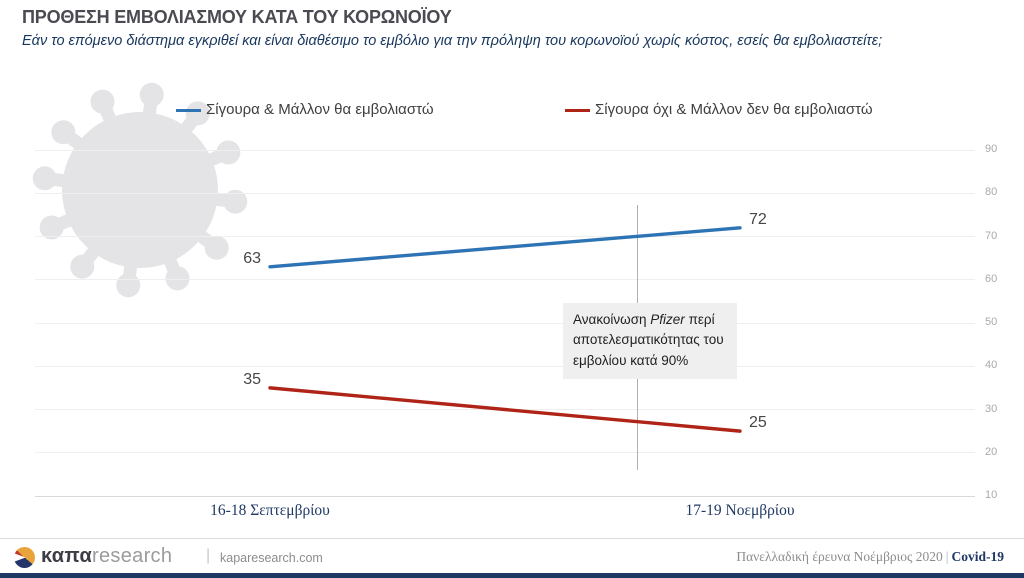  What do you see at coordinates (991, 278) in the screenshot?
I see `y-axis-tick-label: 60` at bounding box center [991, 278].